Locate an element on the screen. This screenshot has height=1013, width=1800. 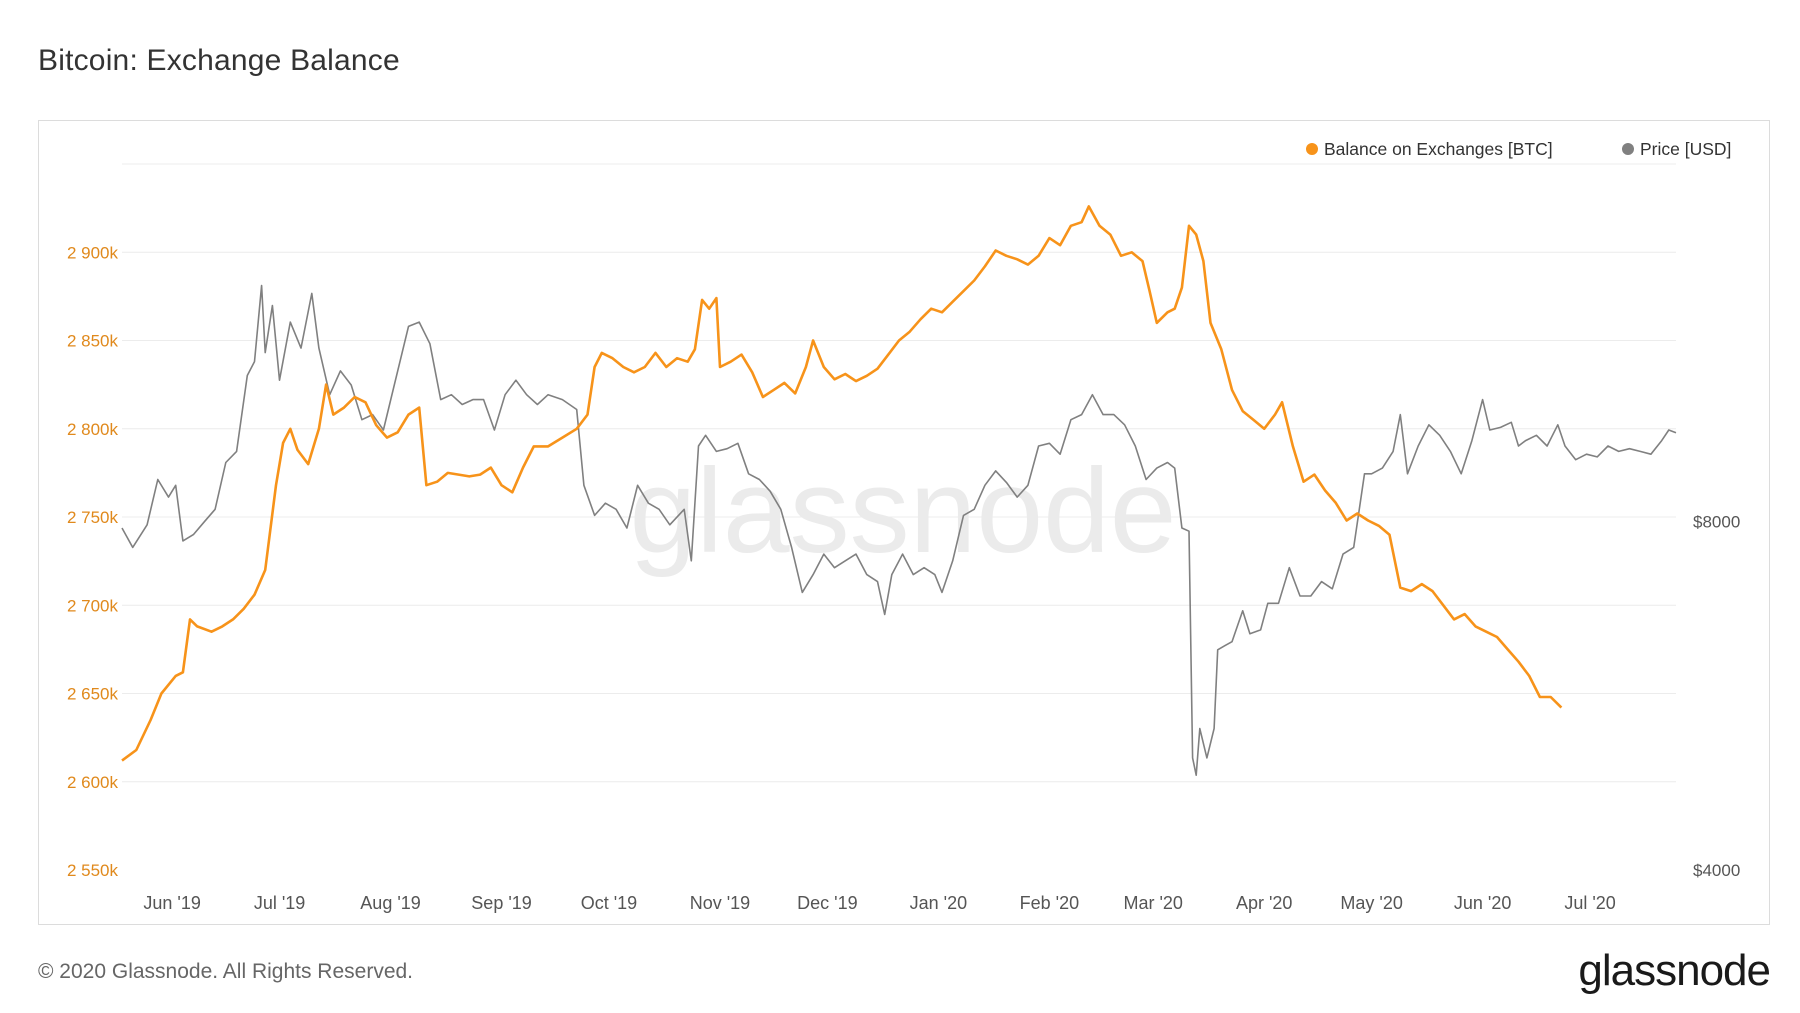
y-left-tick-label: 2 800k is located at coordinates (93, 429).